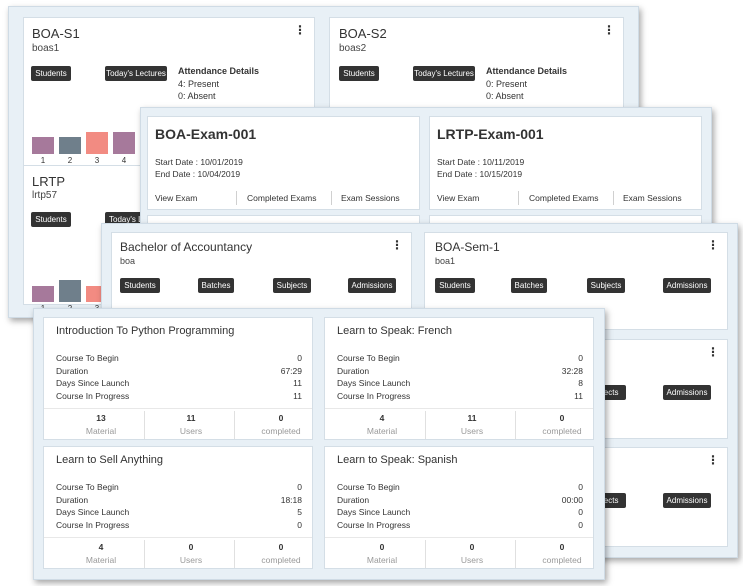 Image resolution: width=743 pixels, height=586 pixels. What do you see at coordinates (70, 160) in the screenshot?
I see `attendance-bar-label: 2` at bounding box center [70, 160].